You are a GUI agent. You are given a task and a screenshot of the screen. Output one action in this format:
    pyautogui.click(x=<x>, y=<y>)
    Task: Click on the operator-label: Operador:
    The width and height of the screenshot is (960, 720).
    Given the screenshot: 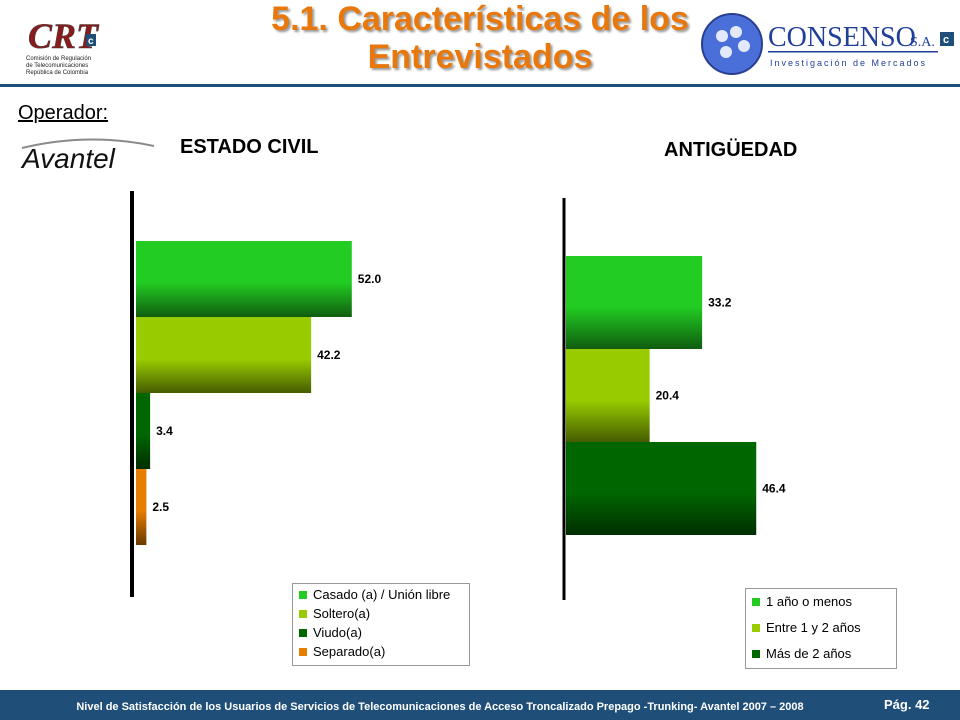 What is the action you would take?
    pyautogui.click(x=63, y=113)
    